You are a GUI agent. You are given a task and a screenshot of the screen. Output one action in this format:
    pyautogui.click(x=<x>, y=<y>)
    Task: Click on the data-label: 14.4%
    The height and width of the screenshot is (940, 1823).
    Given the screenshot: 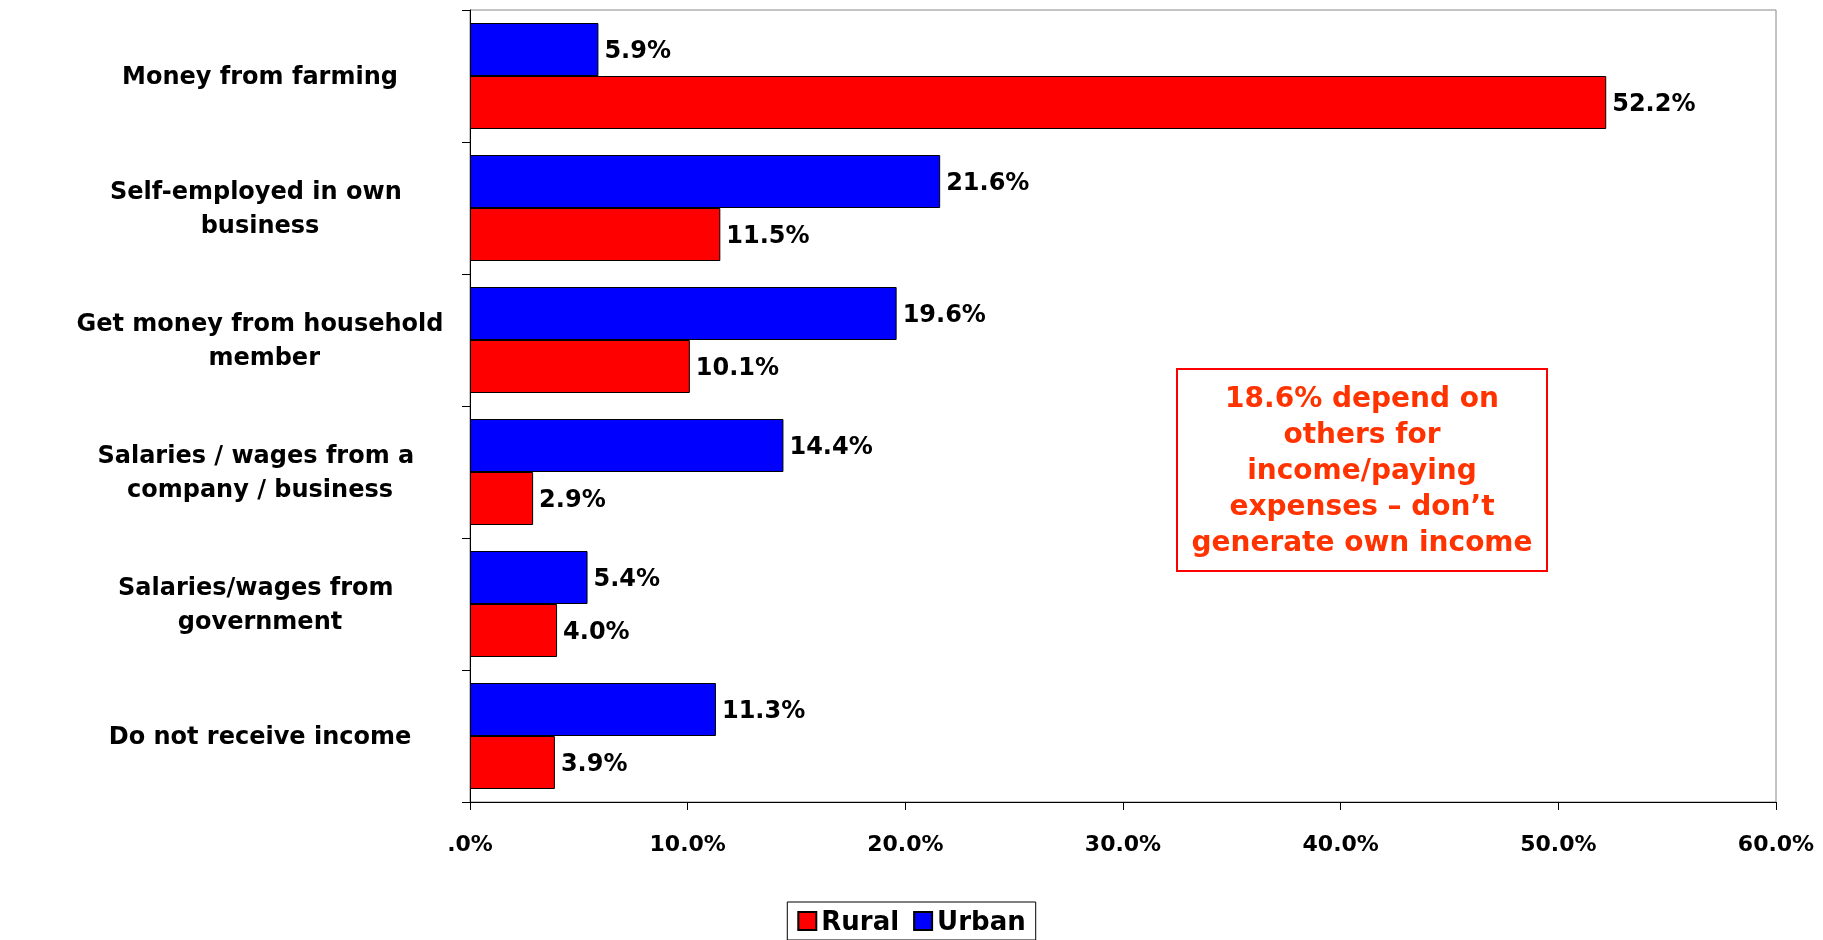 What is the action you would take?
    pyautogui.click(x=831, y=445)
    